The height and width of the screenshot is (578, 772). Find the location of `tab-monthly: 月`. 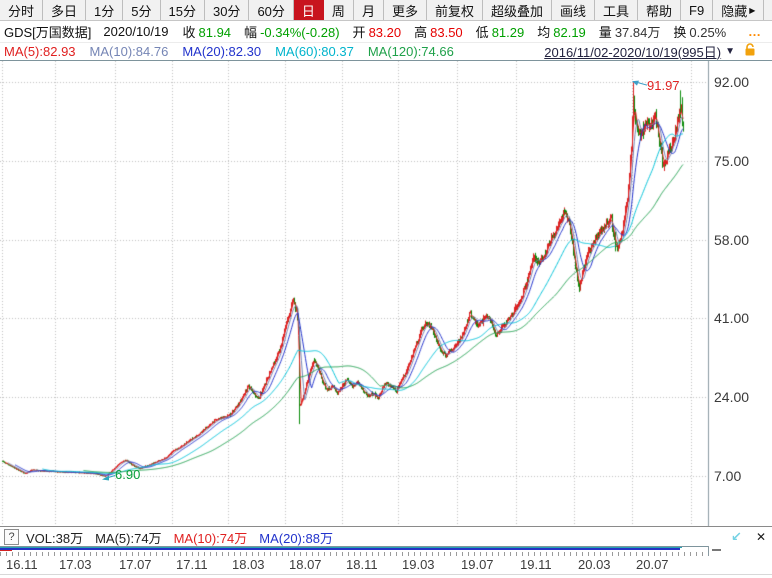

tab-monthly: 月 is located at coordinates (369, 10).